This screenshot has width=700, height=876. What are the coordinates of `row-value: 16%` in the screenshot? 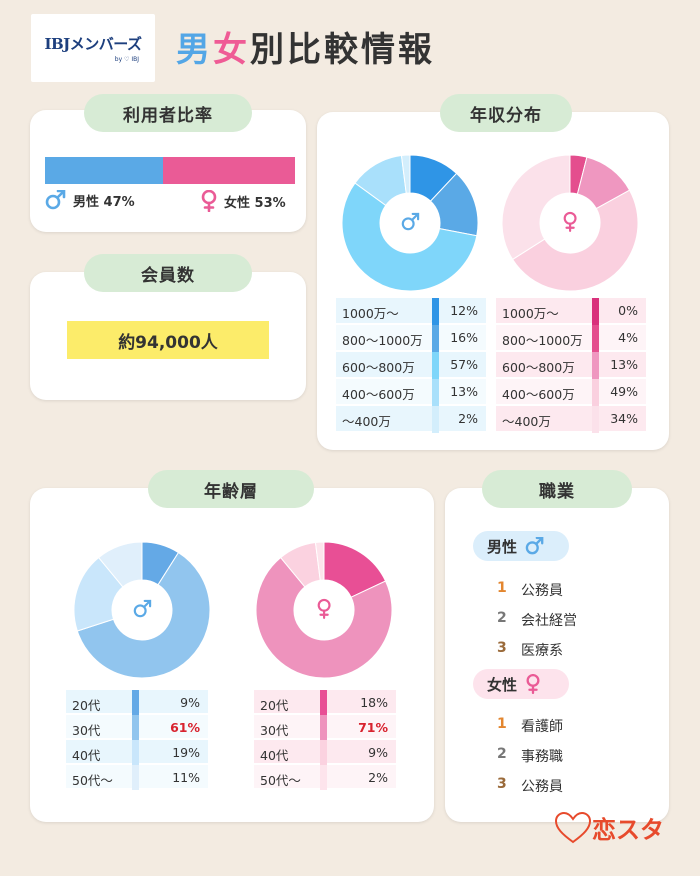 It's located at (464, 337).